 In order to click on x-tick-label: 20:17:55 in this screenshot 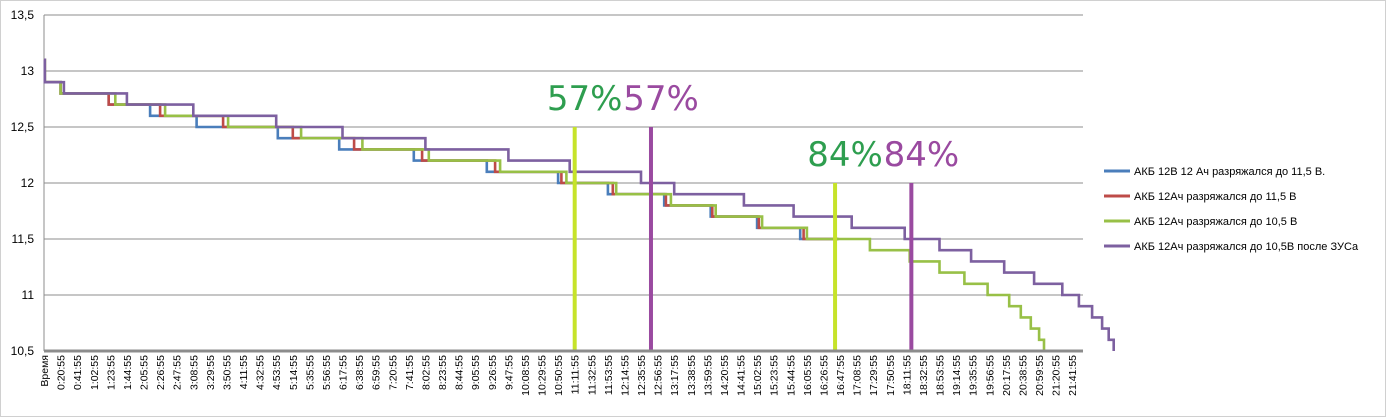, I will do `click(1007, 375)`.